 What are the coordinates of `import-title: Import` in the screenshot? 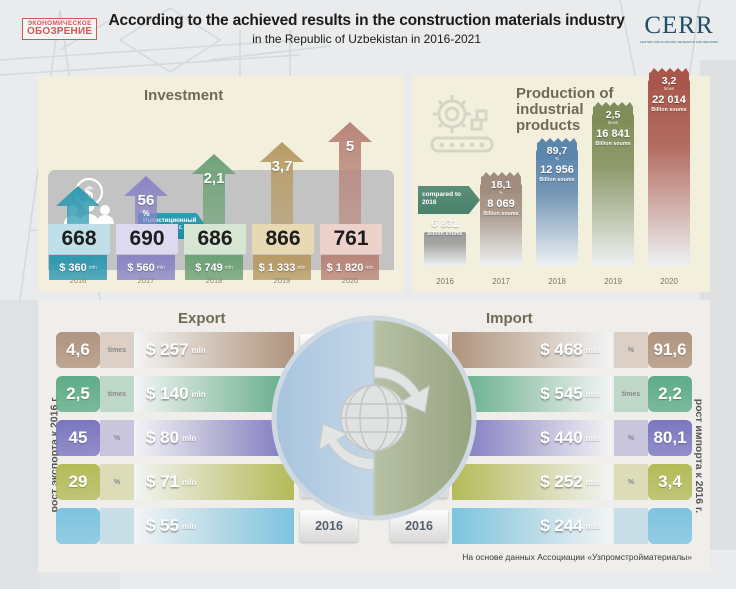 It's located at (509, 318).